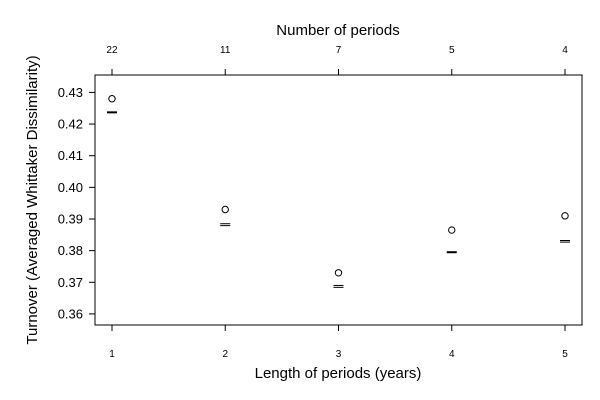 The height and width of the screenshot is (400, 600). I want to click on bottom-axis: 1 2 3 4 5, so click(338, 342).